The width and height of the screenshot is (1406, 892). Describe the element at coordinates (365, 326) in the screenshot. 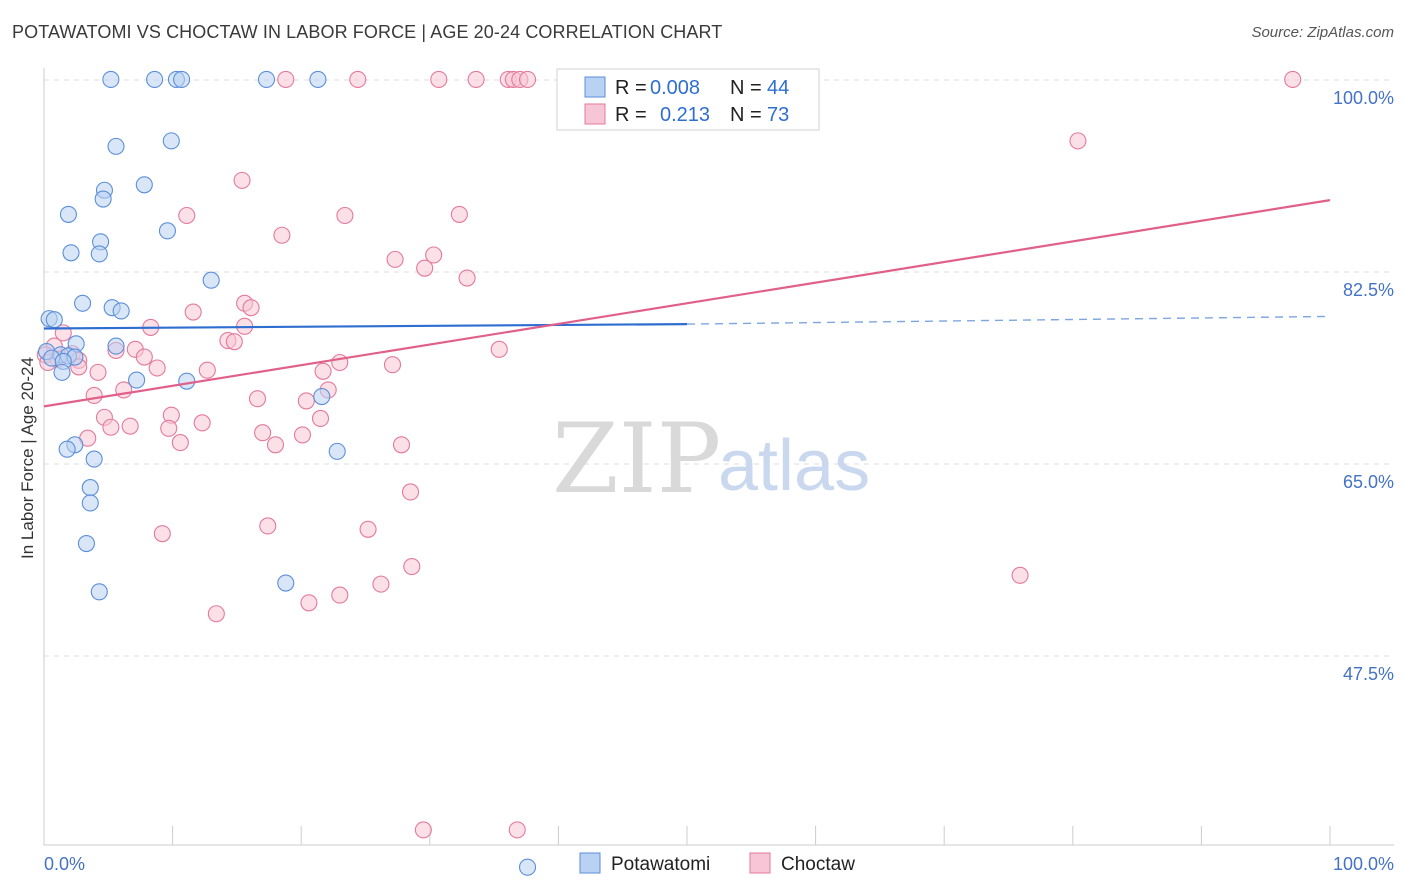

I see `potawatomi-trend-line` at that location.